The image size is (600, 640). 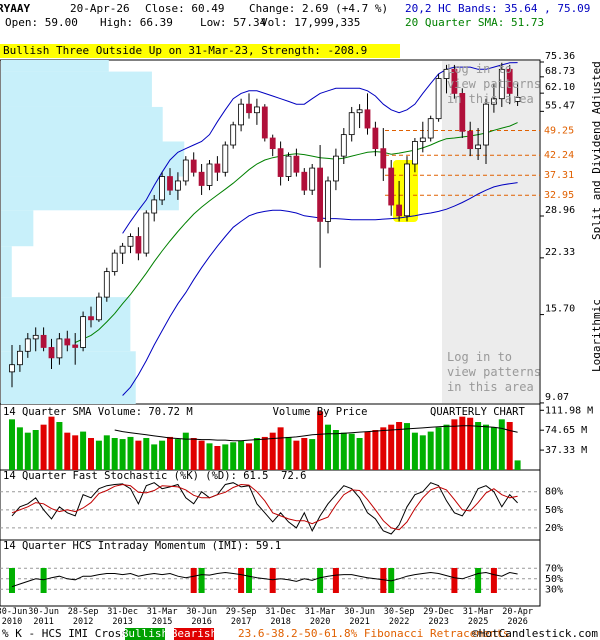 I want to click on fib-label: 32.95, so click(x=559, y=195).